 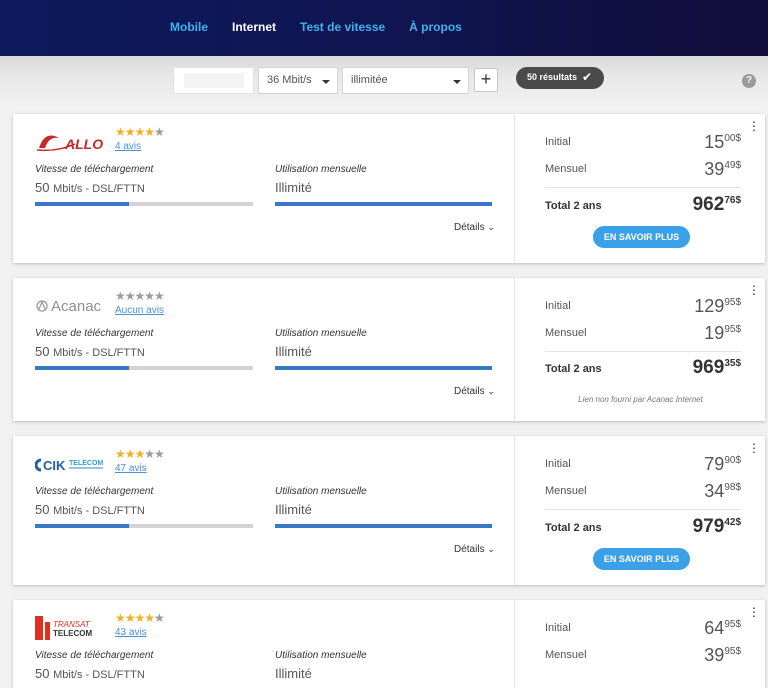 I want to click on usage-label: Utilisation mensuelle, so click(x=321, y=169).